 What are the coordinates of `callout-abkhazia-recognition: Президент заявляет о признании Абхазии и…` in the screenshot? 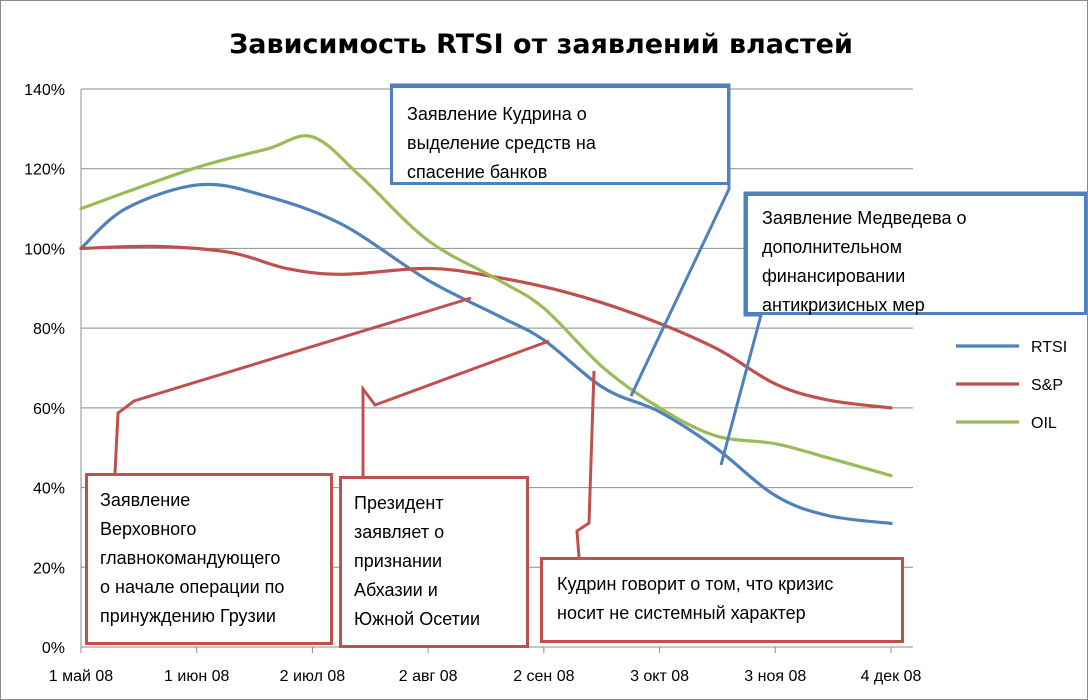 It's located at (434, 562).